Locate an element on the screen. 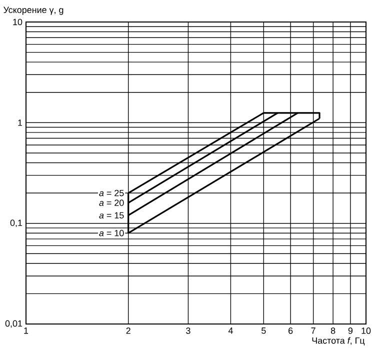 Image resolution: width=378 pixels, height=354 pixels. x-tick-label: 7 is located at coordinates (313, 331).